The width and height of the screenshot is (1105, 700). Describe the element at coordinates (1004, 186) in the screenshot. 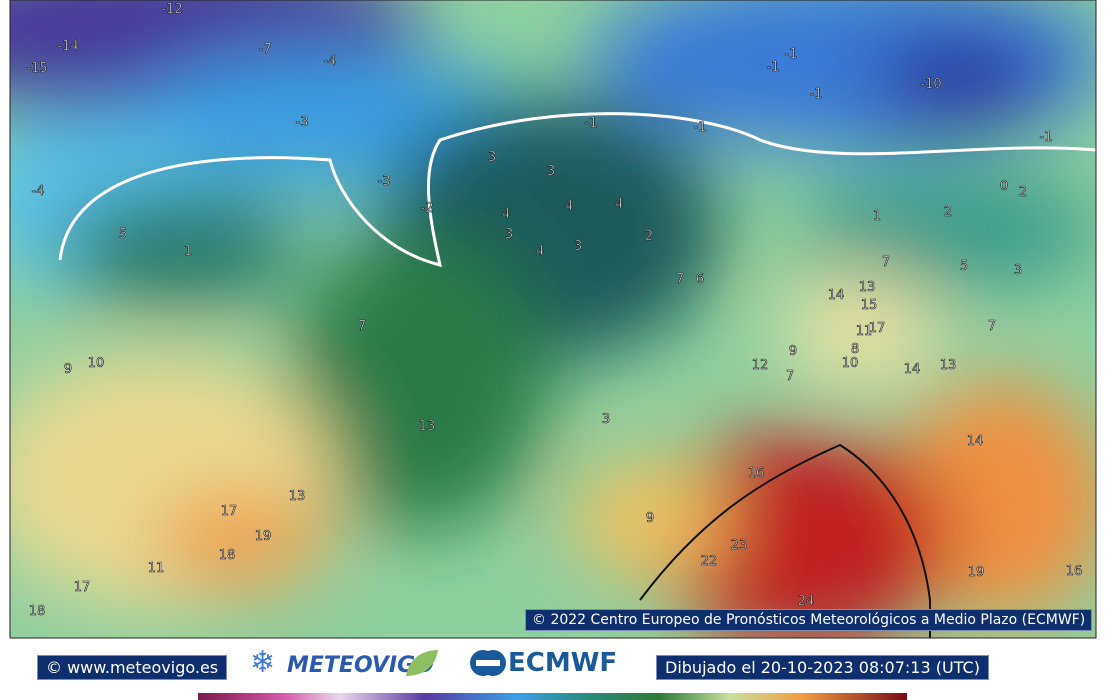

I see `contour-label: 0` at that location.